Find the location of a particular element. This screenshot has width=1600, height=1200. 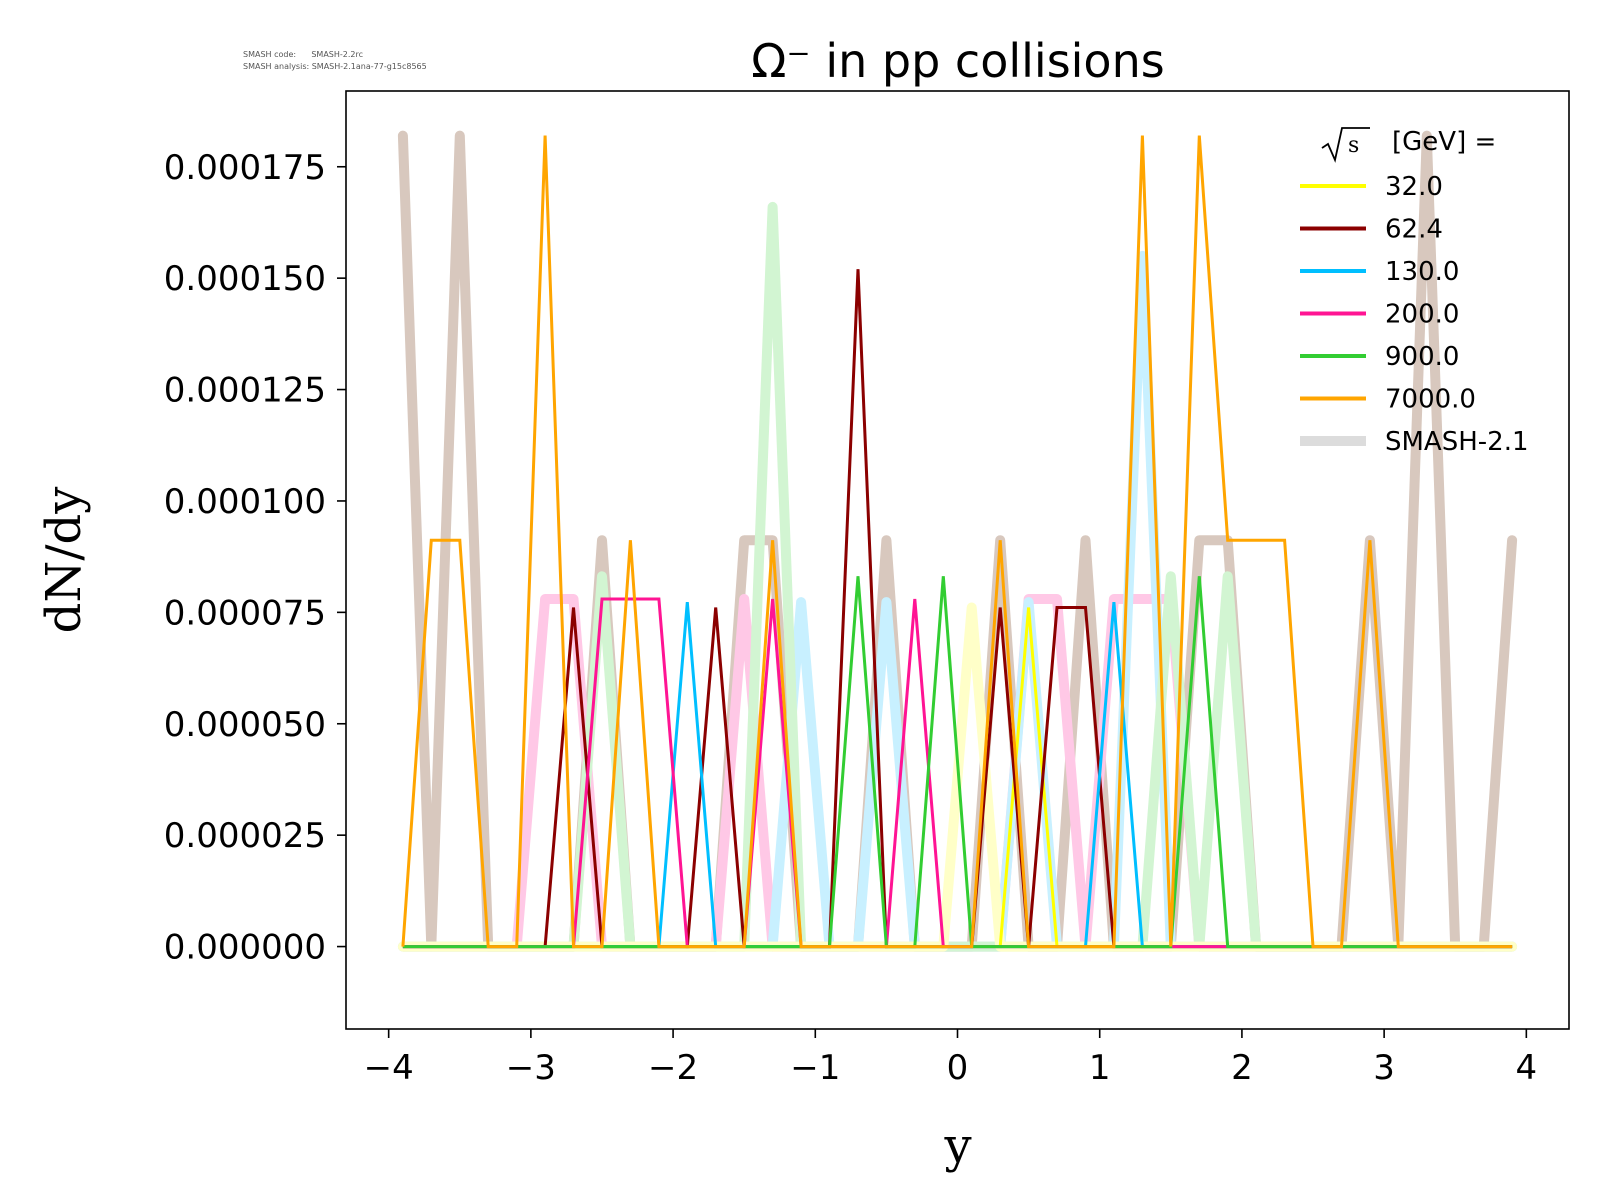

x-tick-label: −2 is located at coordinates (673, 1068).